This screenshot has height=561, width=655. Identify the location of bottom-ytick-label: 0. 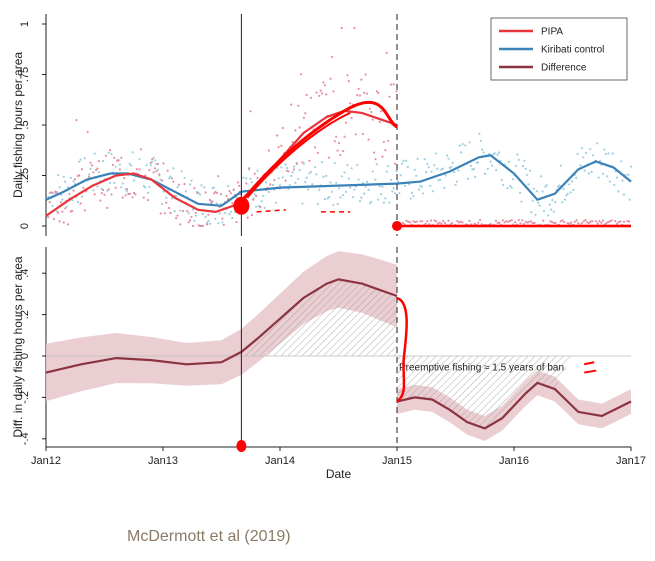
(25, 356).